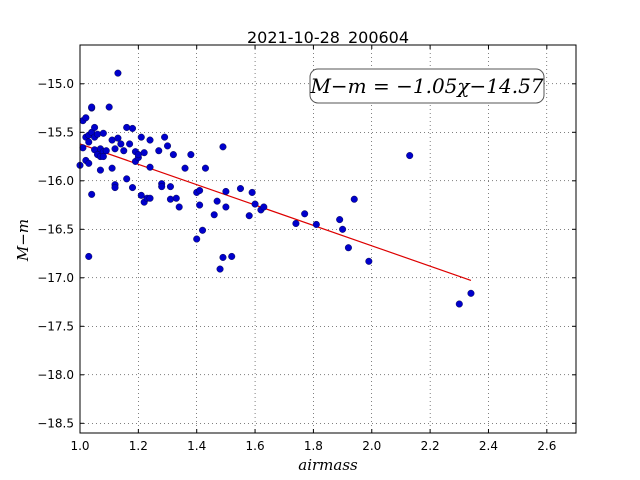  Describe the element at coordinates (430, 446) in the screenshot. I see `x-tick-label: 2.2` at that location.